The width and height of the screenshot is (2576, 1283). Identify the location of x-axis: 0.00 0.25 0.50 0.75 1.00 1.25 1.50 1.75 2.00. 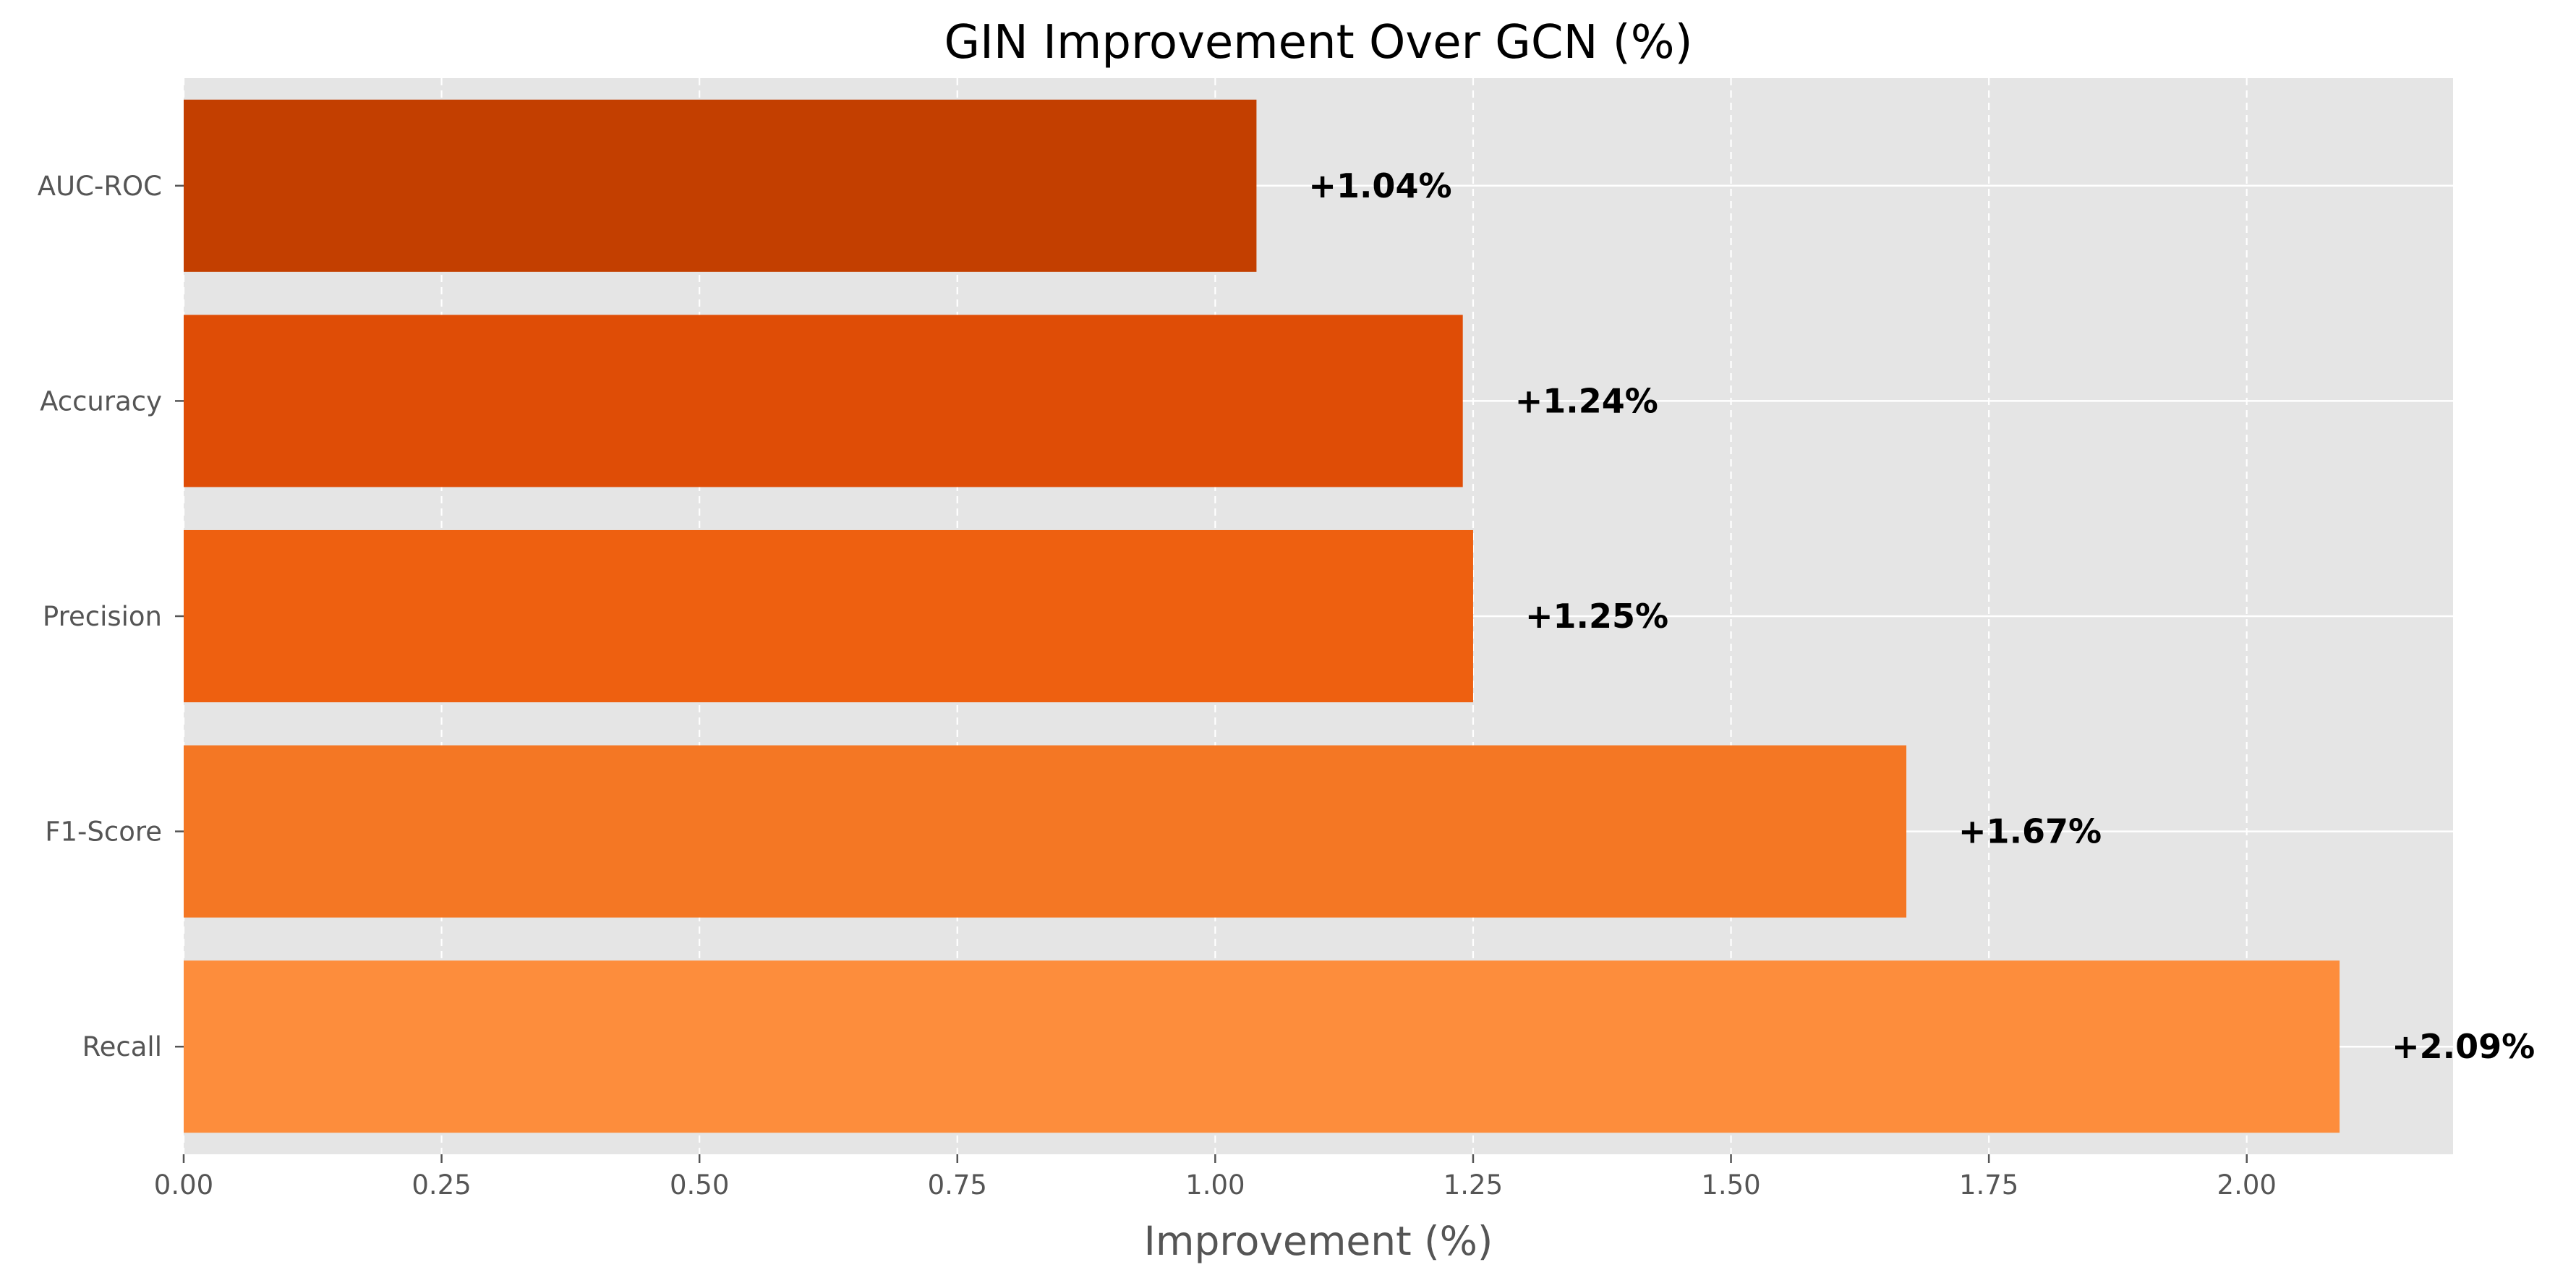
(1215, 1177).